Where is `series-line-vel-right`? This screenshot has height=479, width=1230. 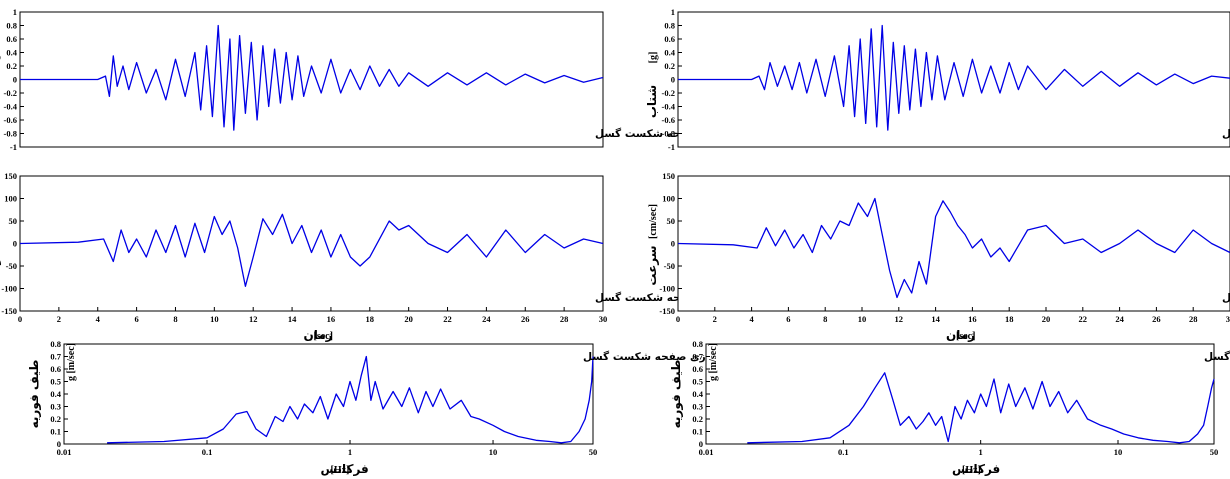
series-line-vel-right is located at coordinates (953, 248).